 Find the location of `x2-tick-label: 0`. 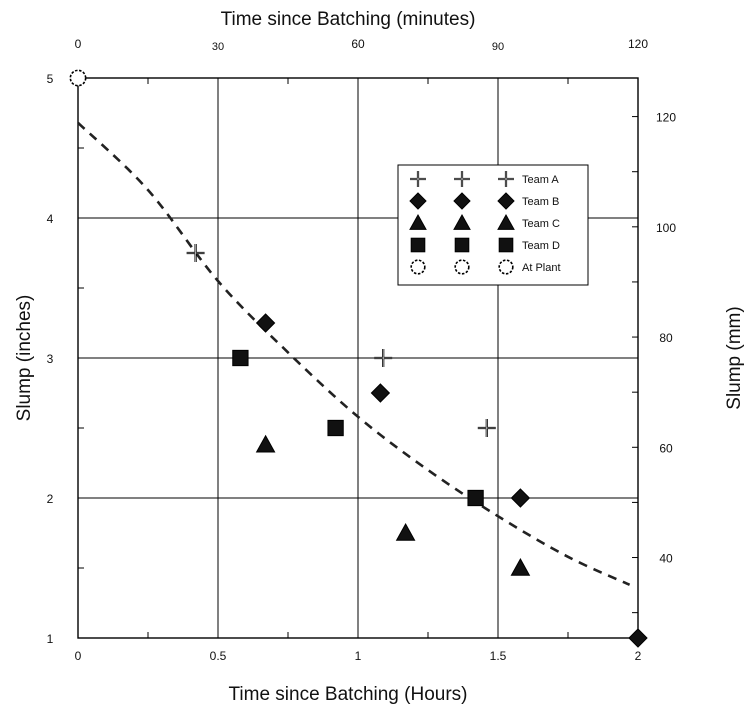

x2-tick-label: 0 is located at coordinates (78, 44).